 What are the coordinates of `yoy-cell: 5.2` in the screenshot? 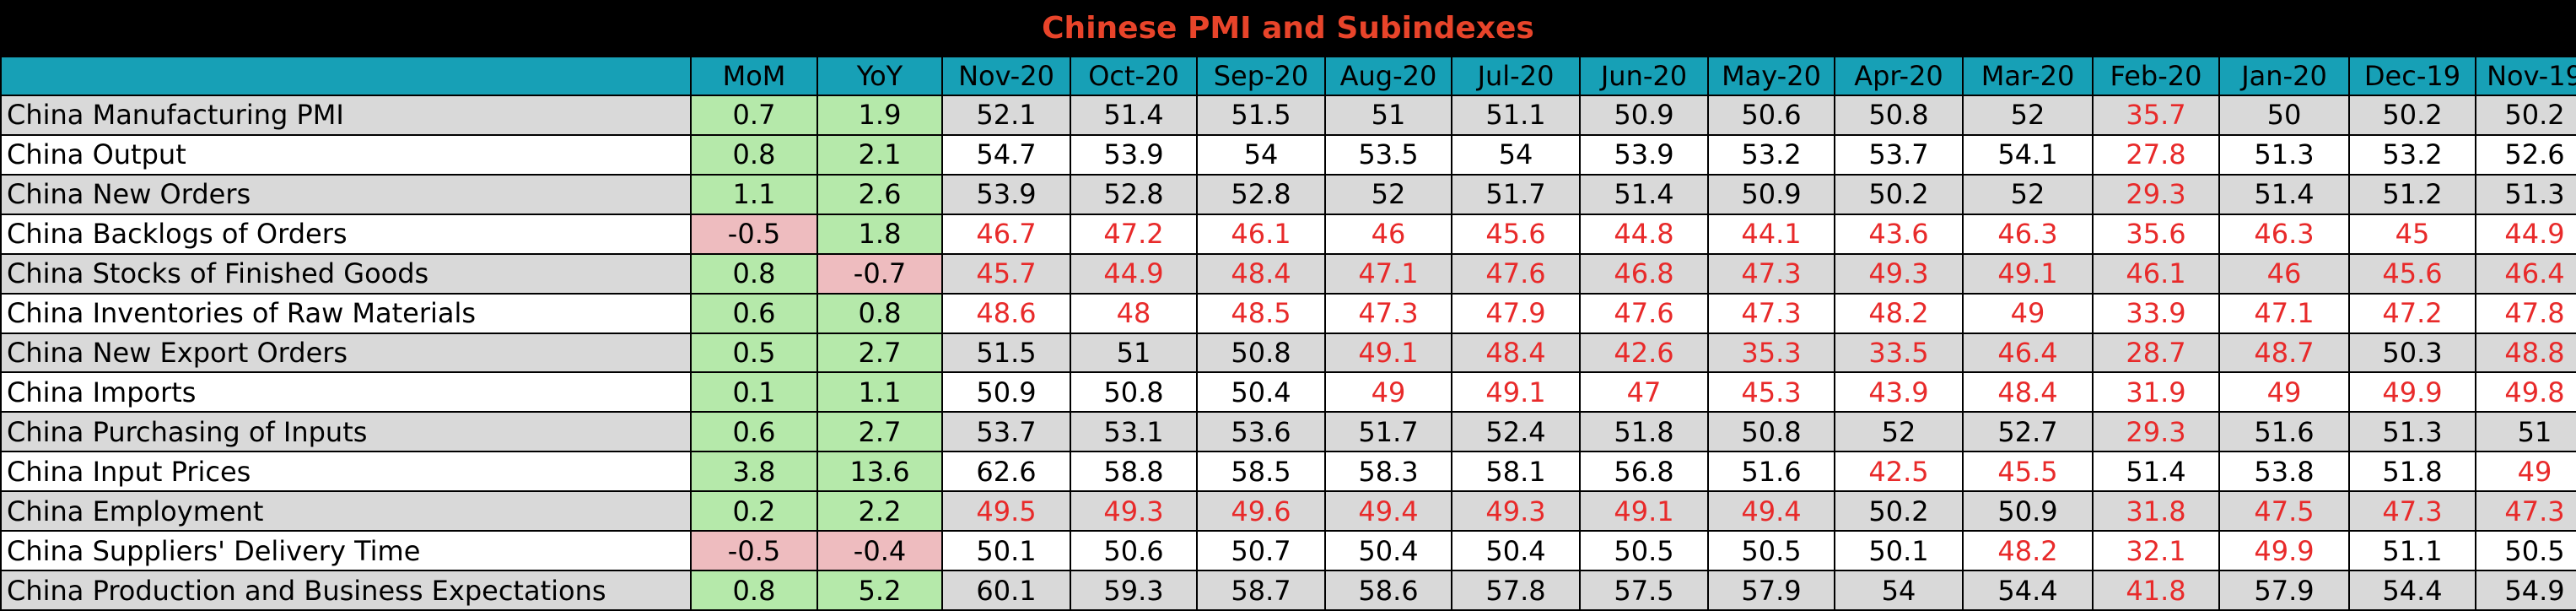 It's located at (879, 590).